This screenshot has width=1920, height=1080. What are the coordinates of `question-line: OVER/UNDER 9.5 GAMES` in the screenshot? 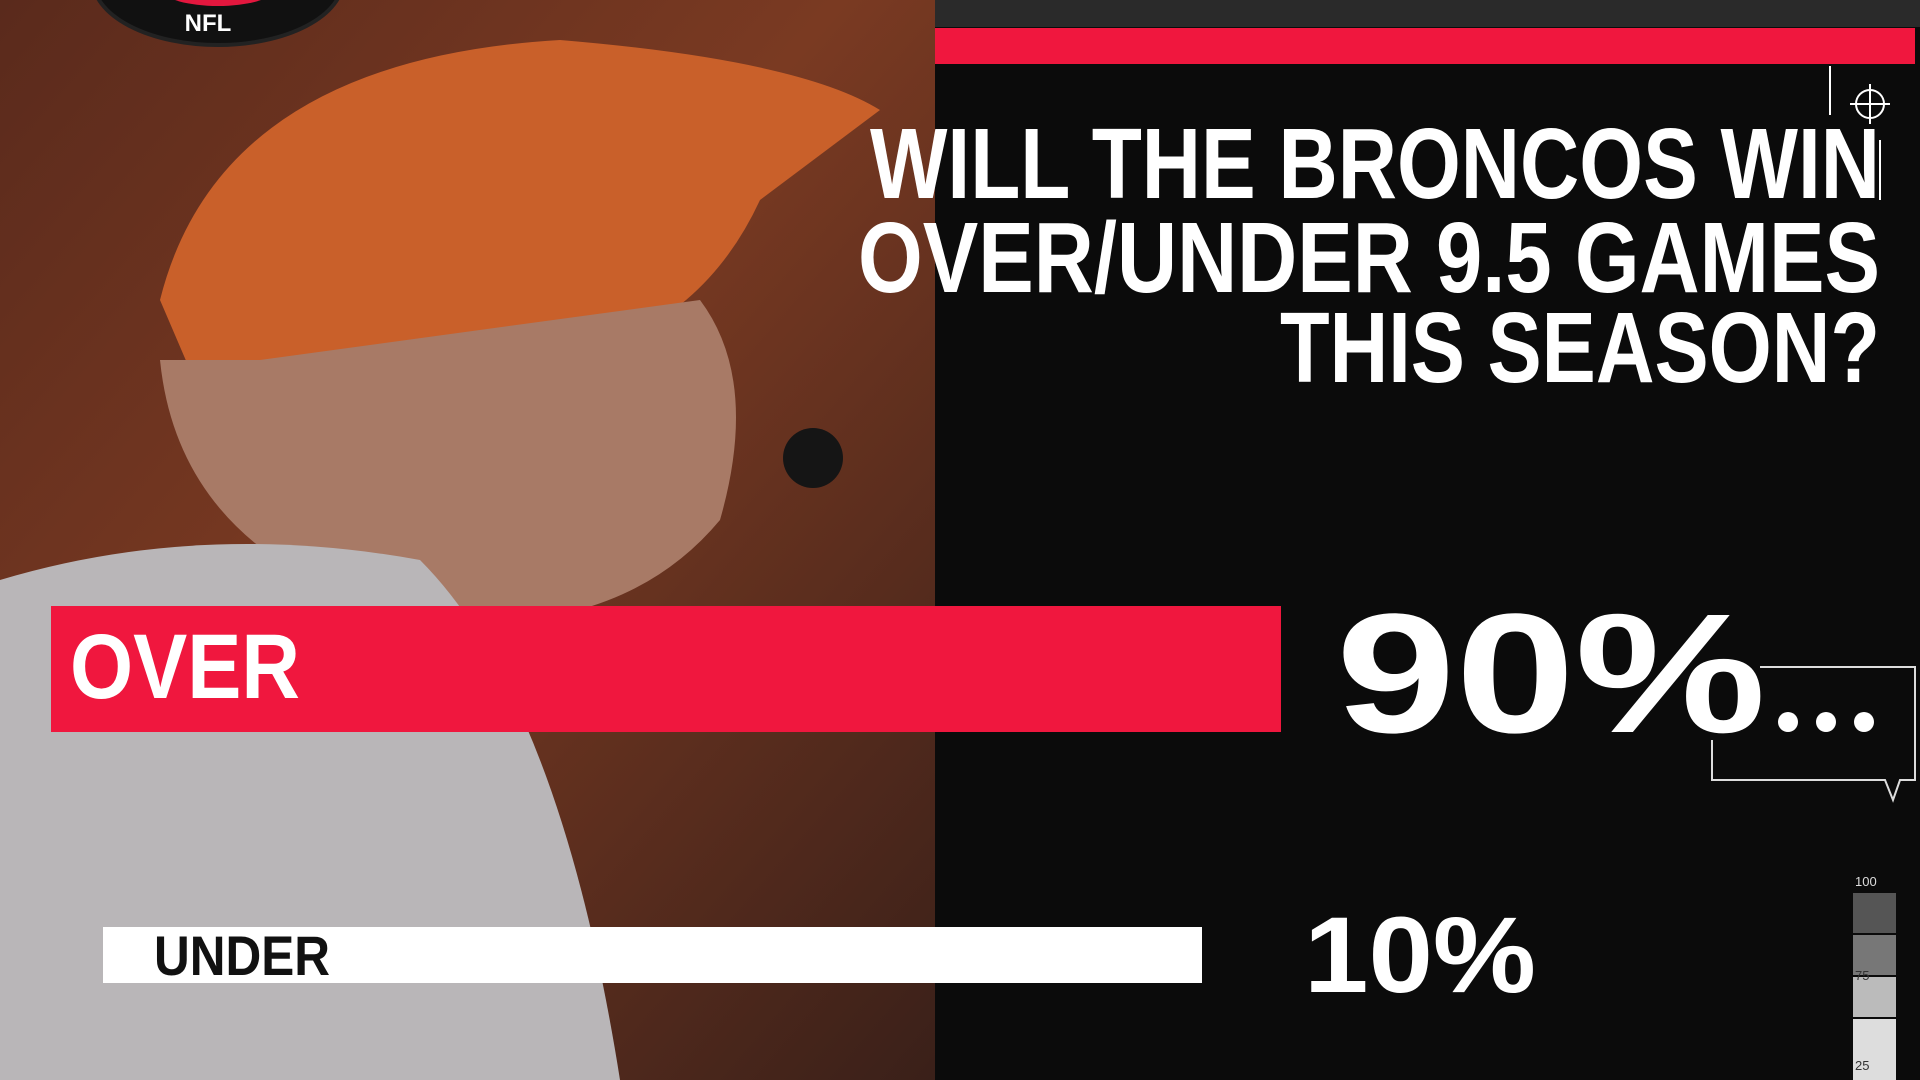 It's located at (1369, 258).